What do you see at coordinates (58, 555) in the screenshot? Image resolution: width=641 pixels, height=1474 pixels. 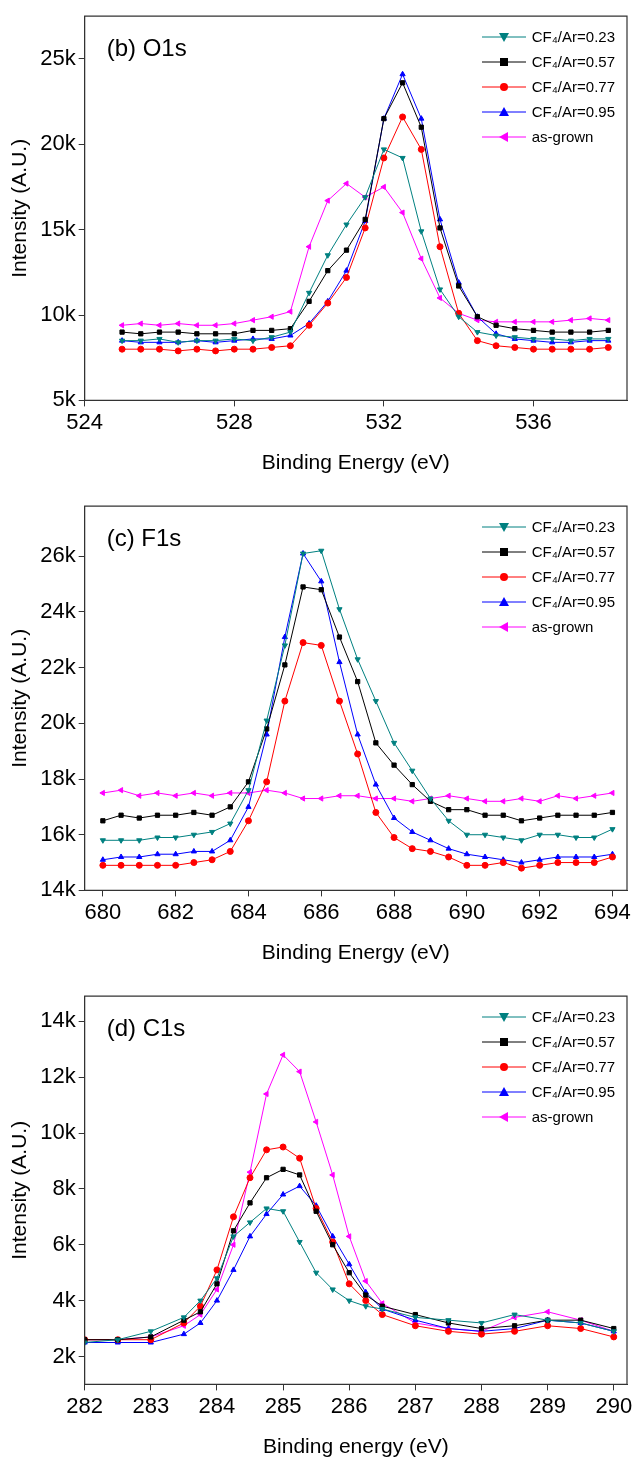 I see `y-tick-label: 26k` at bounding box center [58, 555].